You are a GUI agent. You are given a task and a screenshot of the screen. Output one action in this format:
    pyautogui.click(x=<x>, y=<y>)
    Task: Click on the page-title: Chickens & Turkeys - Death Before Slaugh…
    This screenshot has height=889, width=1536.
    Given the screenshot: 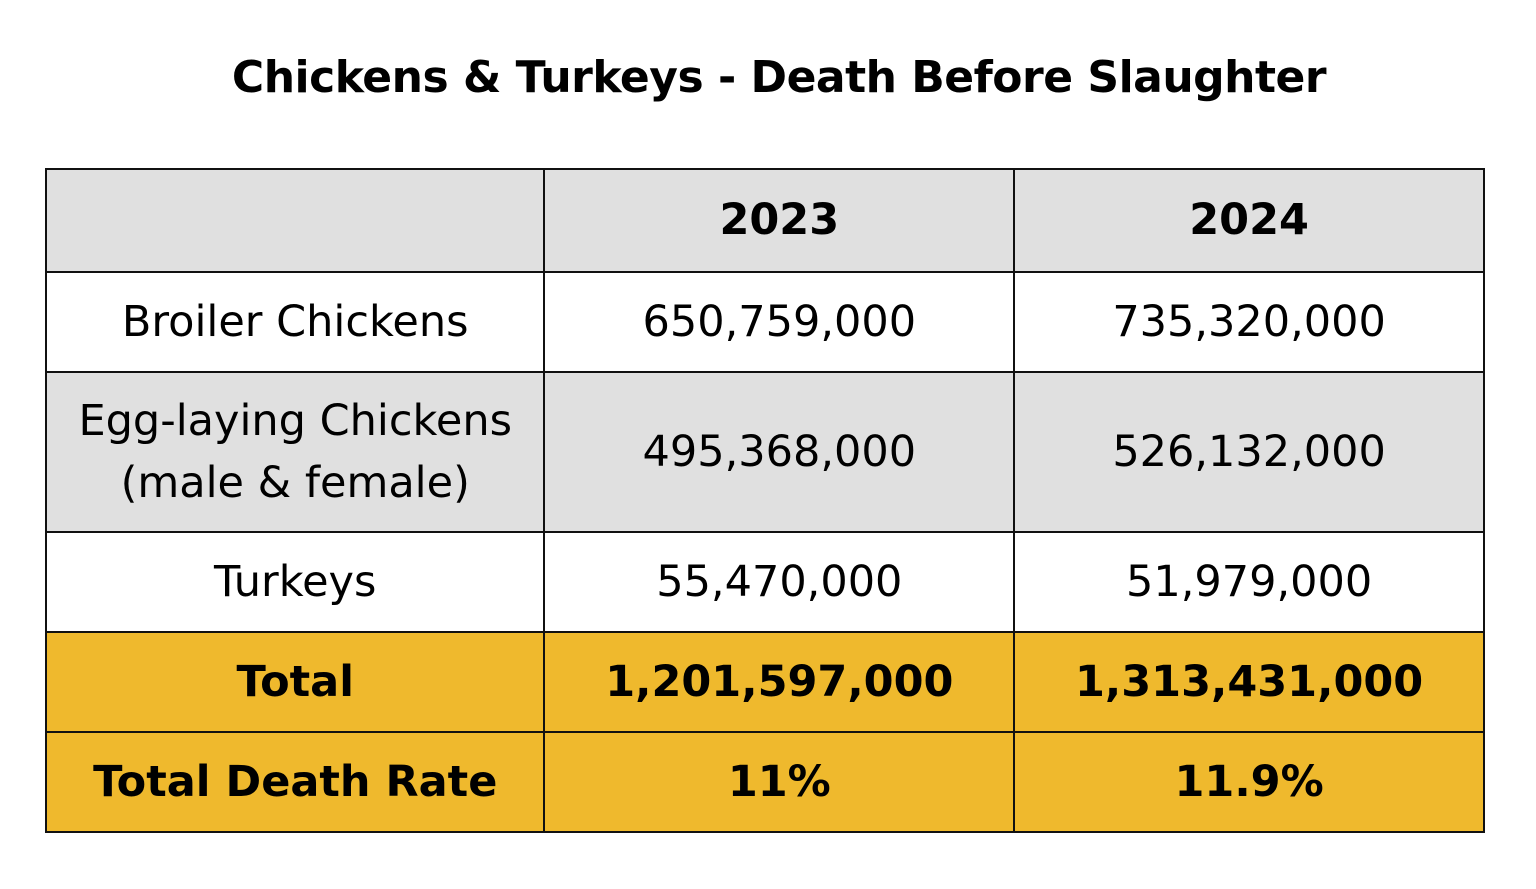 What is the action you would take?
    pyautogui.click(x=779, y=77)
    